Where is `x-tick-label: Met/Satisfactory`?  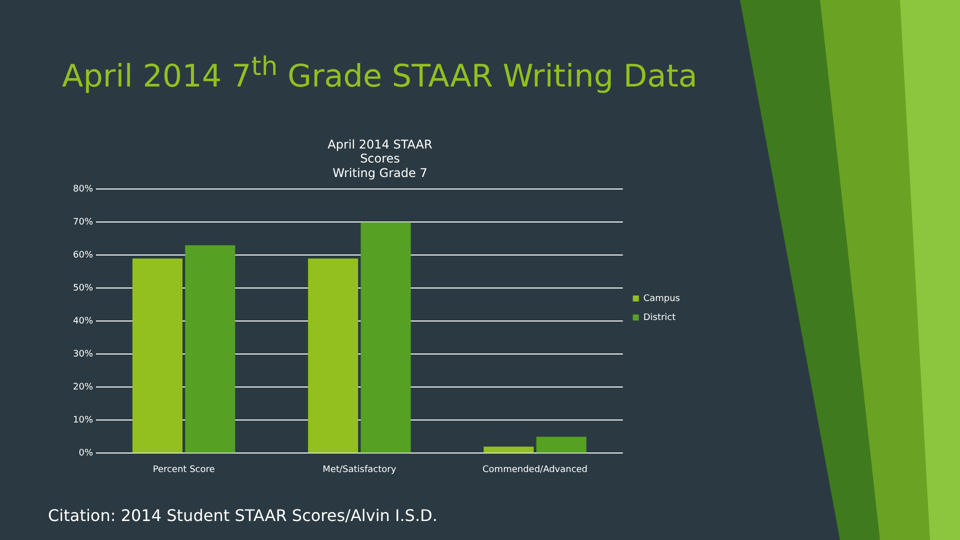 x-tick-label: Met/Satisfactory is located at coordinates (359, 469).